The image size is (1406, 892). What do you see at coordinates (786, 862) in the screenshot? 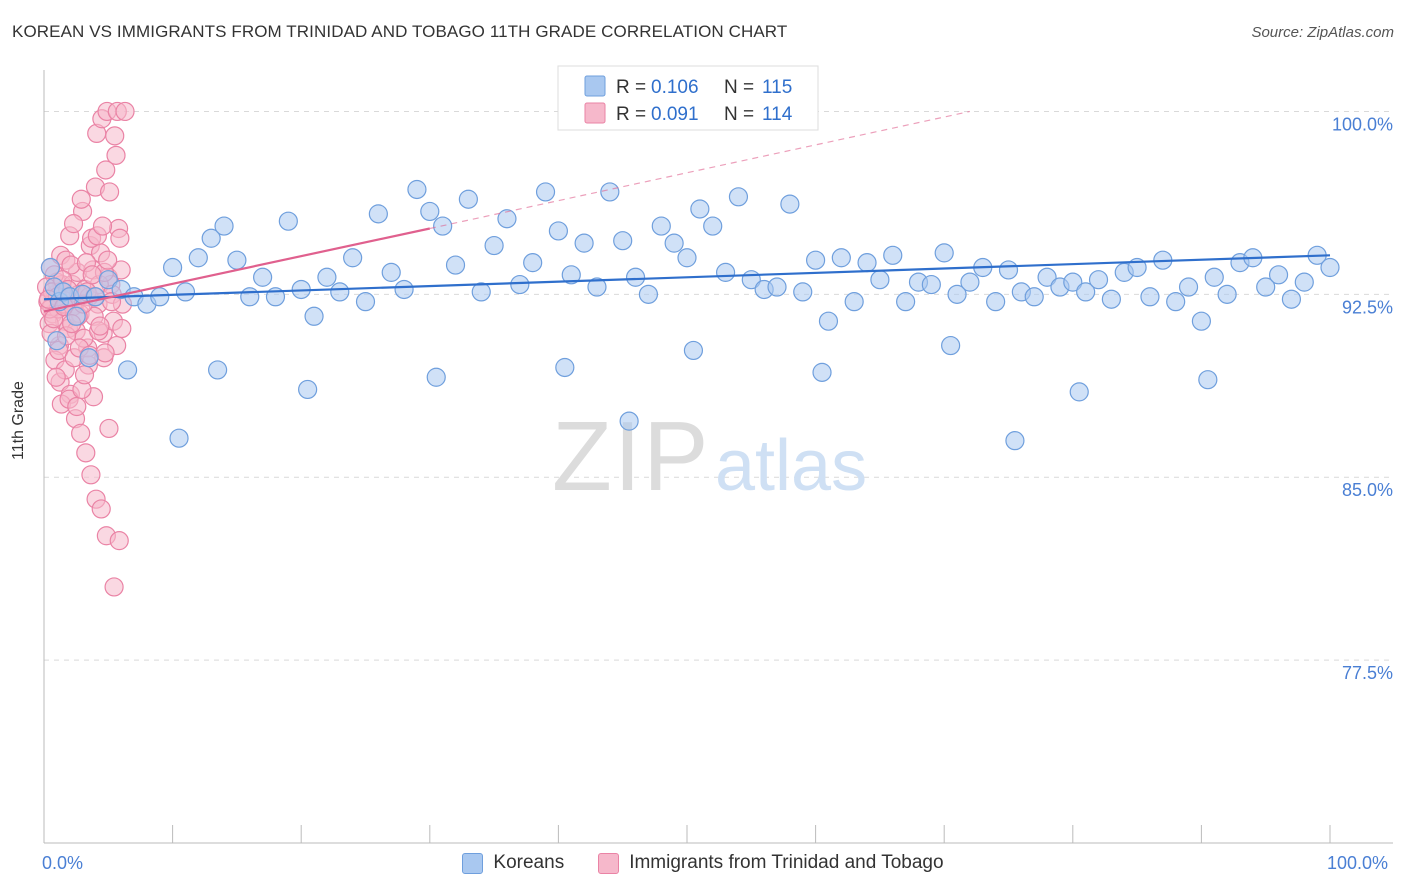
I see `legend-label-trinidad: Immigrants from Trinidad and Tobago` at bounding box center [786, 862].